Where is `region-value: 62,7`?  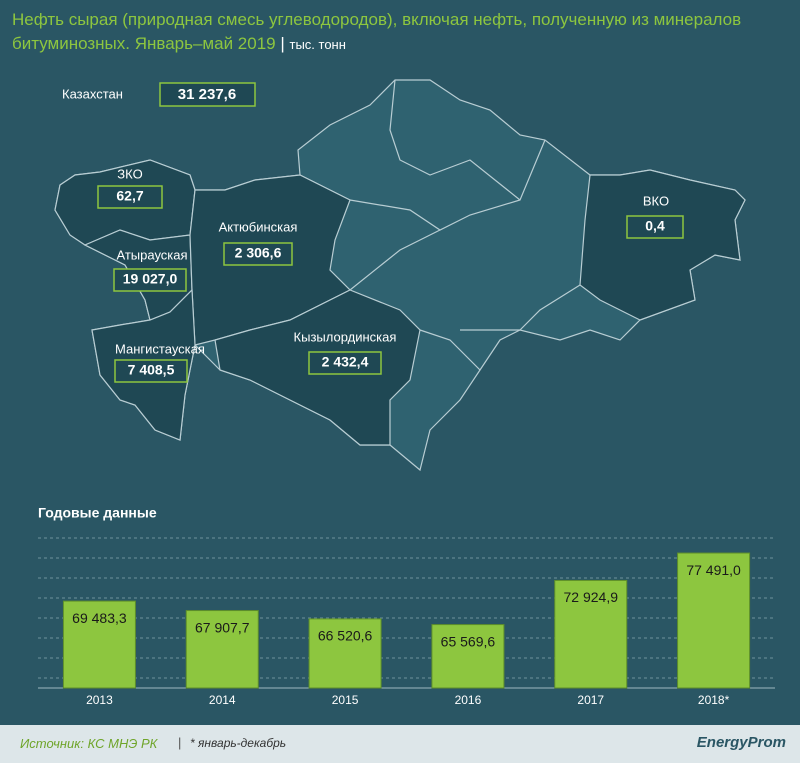 region-value: 62,7 is located at coordinates (129, 196).